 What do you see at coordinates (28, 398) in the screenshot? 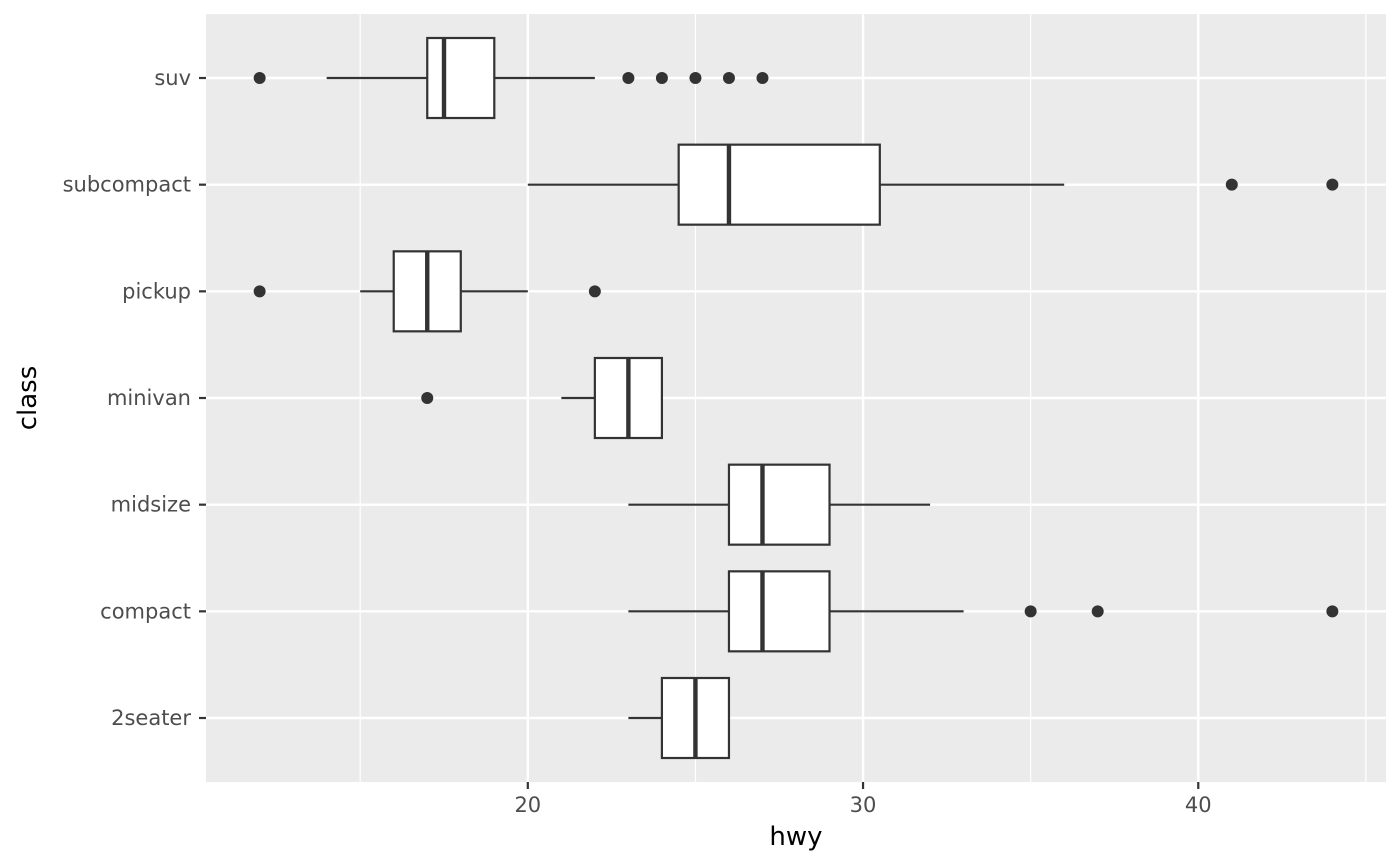
I see `y-axis-title: class` at bounding box center [28, 398].